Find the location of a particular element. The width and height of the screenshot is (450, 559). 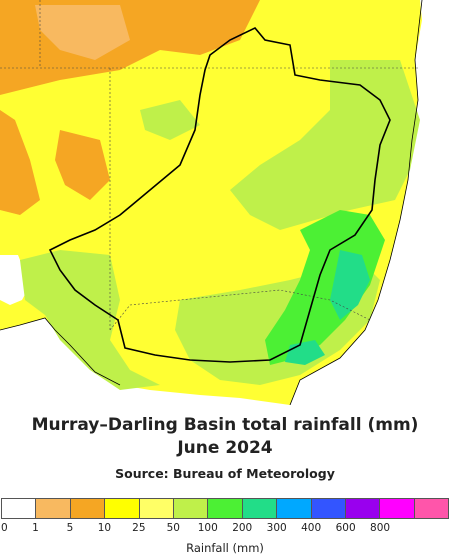

rain-zone-lightorange is located at coordinates (82, 32).